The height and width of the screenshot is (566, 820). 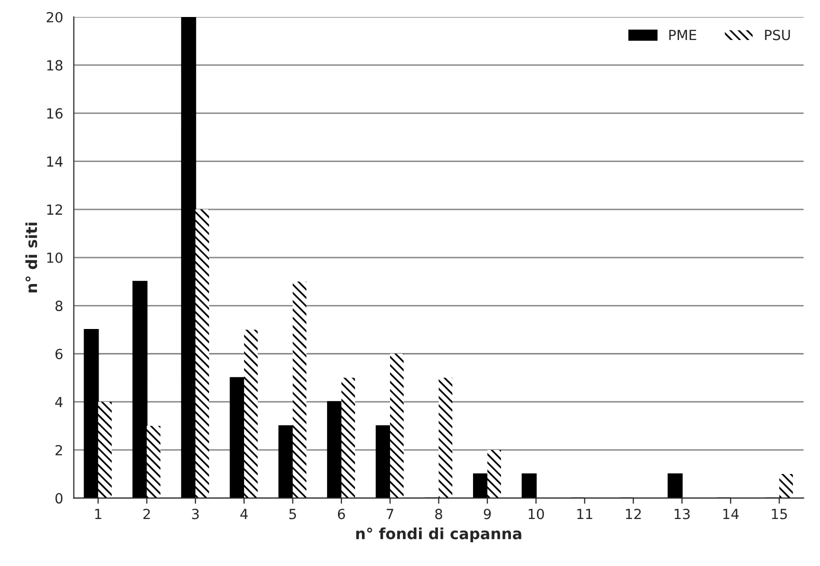 What do you see at coordinates (584, 514) in the screenshot?
I see `x-tick-label: 11` at bounding box center [584, 514].